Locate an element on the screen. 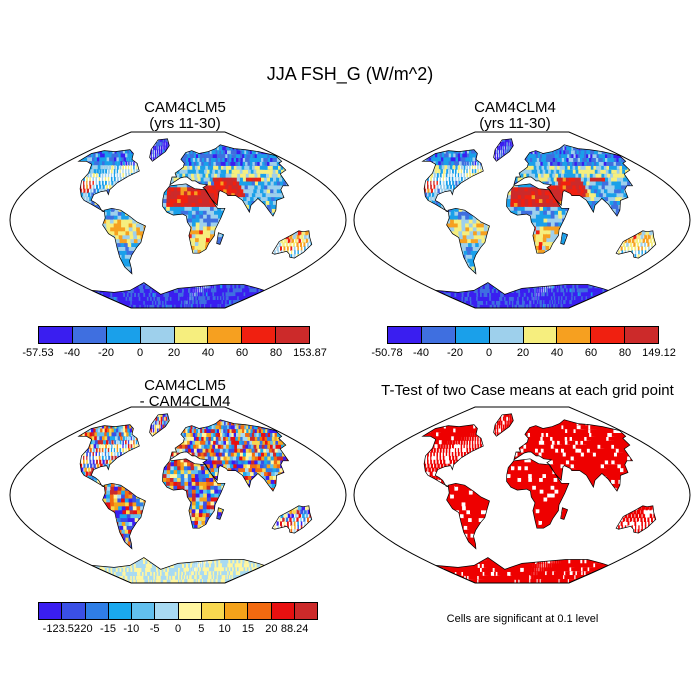 The height and width of the screenshot is (700, 700). colorbar-tick-label: 5 is located at coordinates (201, 629).